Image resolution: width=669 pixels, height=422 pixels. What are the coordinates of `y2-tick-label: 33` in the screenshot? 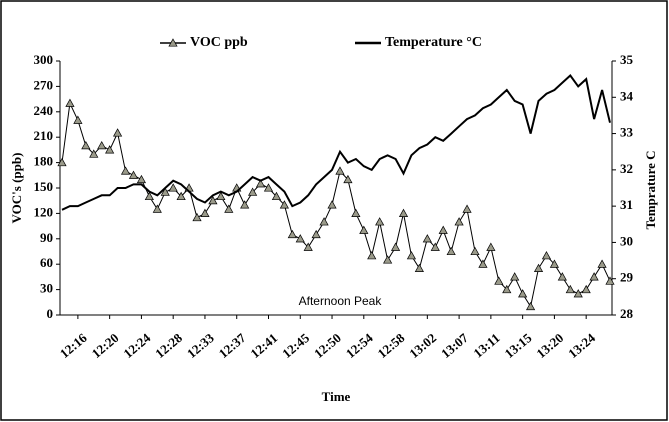 It's located at (627, 132).